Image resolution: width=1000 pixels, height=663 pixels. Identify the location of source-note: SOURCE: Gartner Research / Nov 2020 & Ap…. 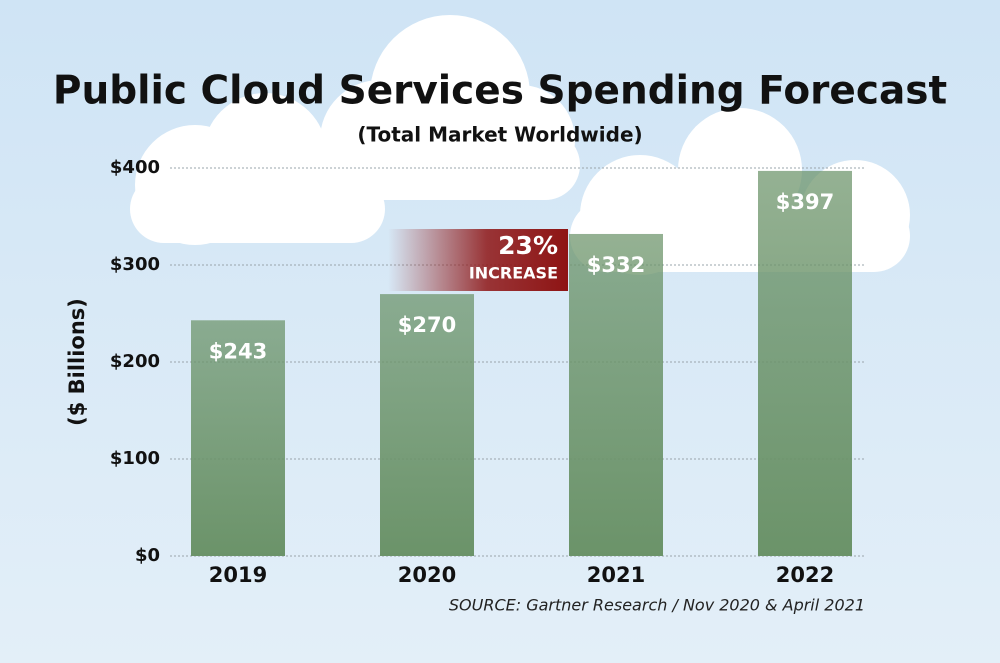
(657, 605).